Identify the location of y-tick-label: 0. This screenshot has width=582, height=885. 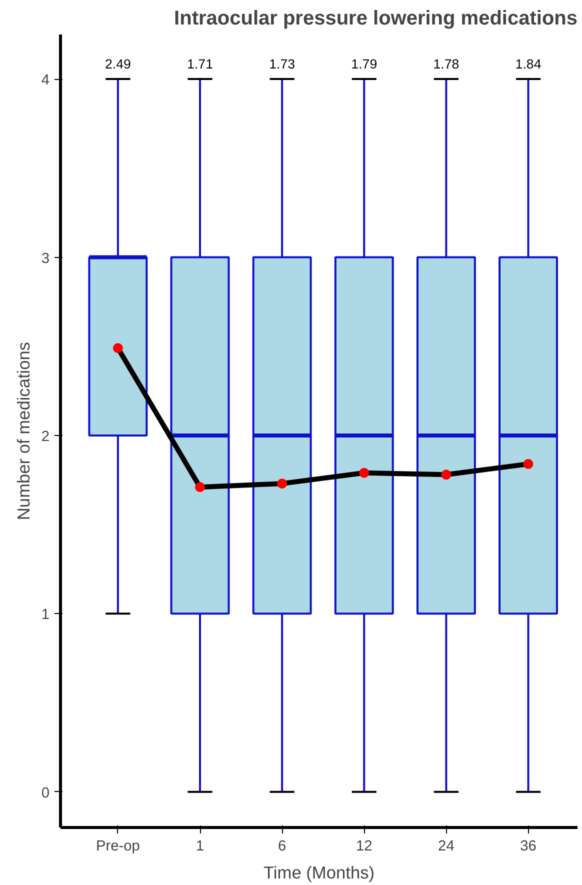
(45, 793).